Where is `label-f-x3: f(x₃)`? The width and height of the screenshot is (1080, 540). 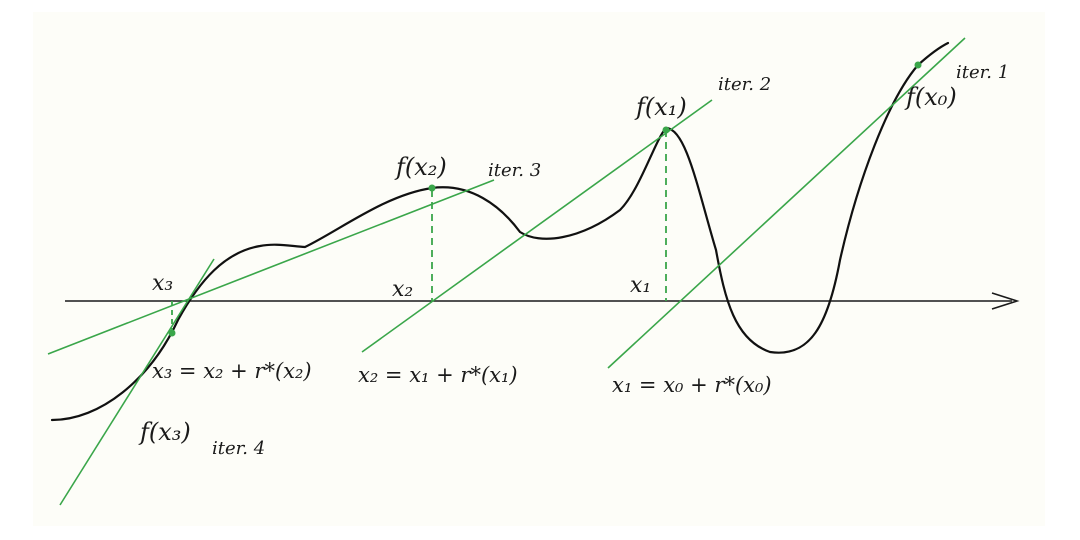 label-f-x3: f(x₃) is located at coordinates (164, 432).